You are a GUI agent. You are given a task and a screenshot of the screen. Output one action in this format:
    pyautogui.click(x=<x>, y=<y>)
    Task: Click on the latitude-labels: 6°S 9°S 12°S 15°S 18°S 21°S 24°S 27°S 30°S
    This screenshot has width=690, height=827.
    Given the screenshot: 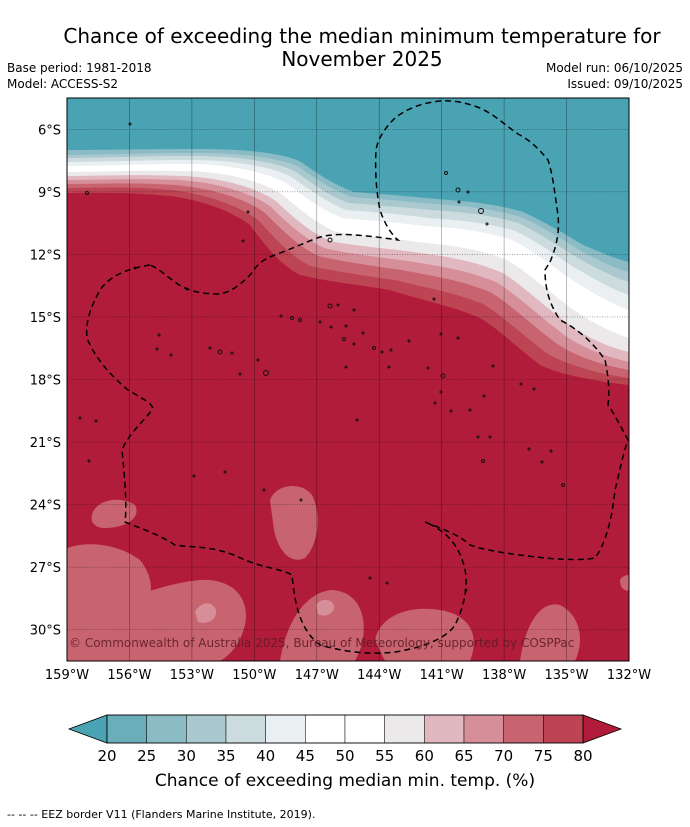 What is the action you would take?
    pyautogui.click(x=45, y=380)
    